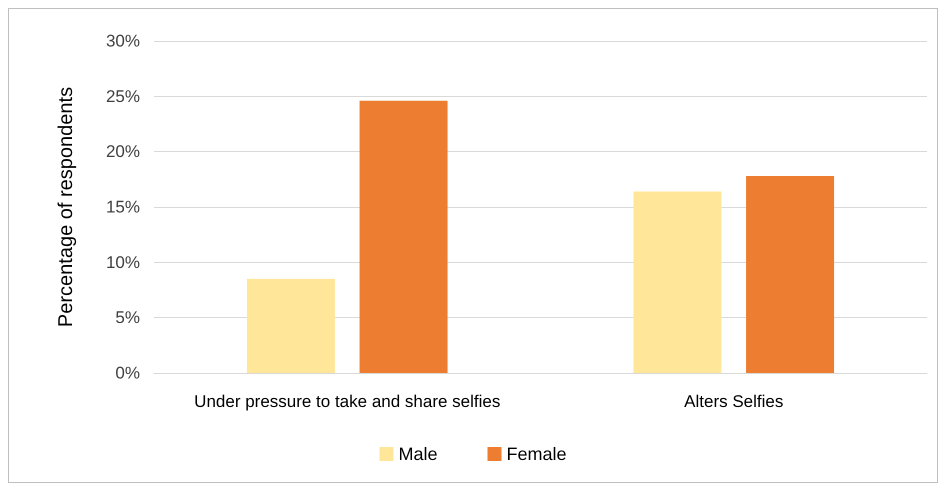  I want to click on y-tick-label: 30%, so click(123, 41).